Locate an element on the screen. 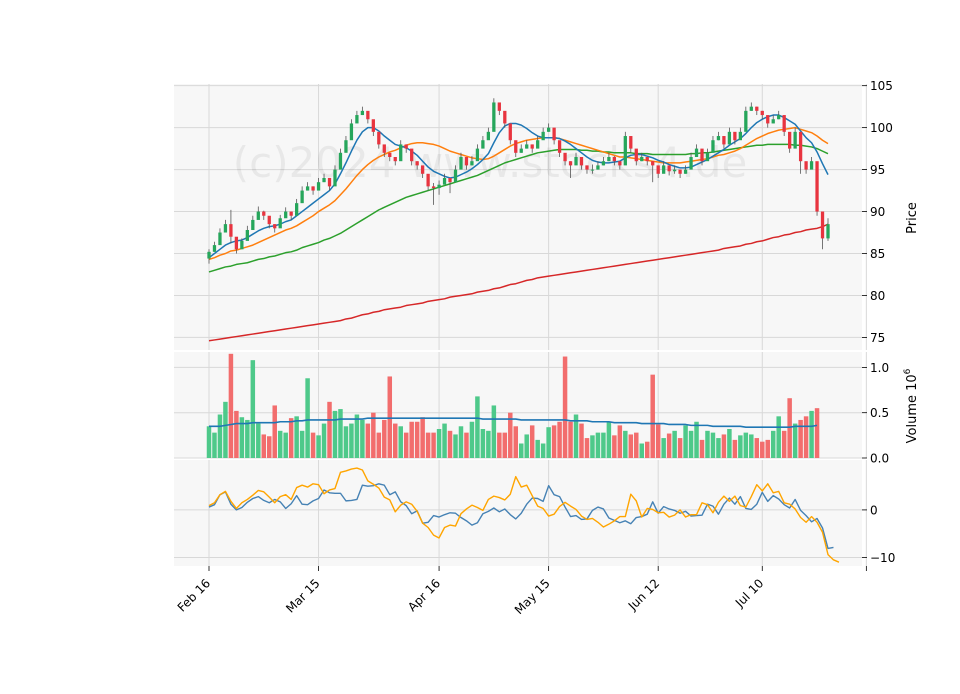 Image resolution: width=960 pixels, height=694 pixels. volume-y-tick-label: 0.5 is located at coordinates (879, 413).